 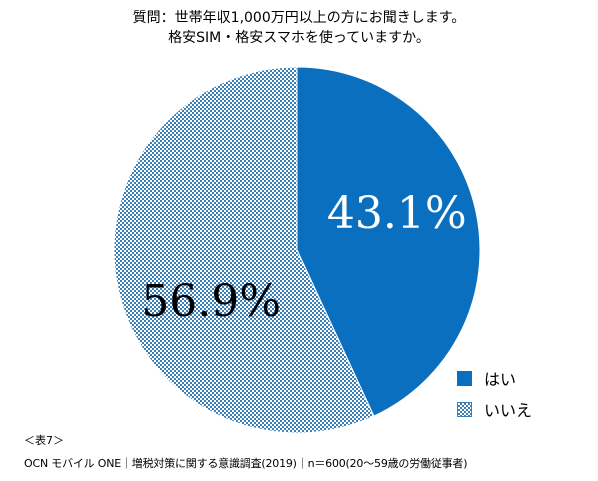 I want to click on legend-item-yes: はい, so click(x=522, y=378).